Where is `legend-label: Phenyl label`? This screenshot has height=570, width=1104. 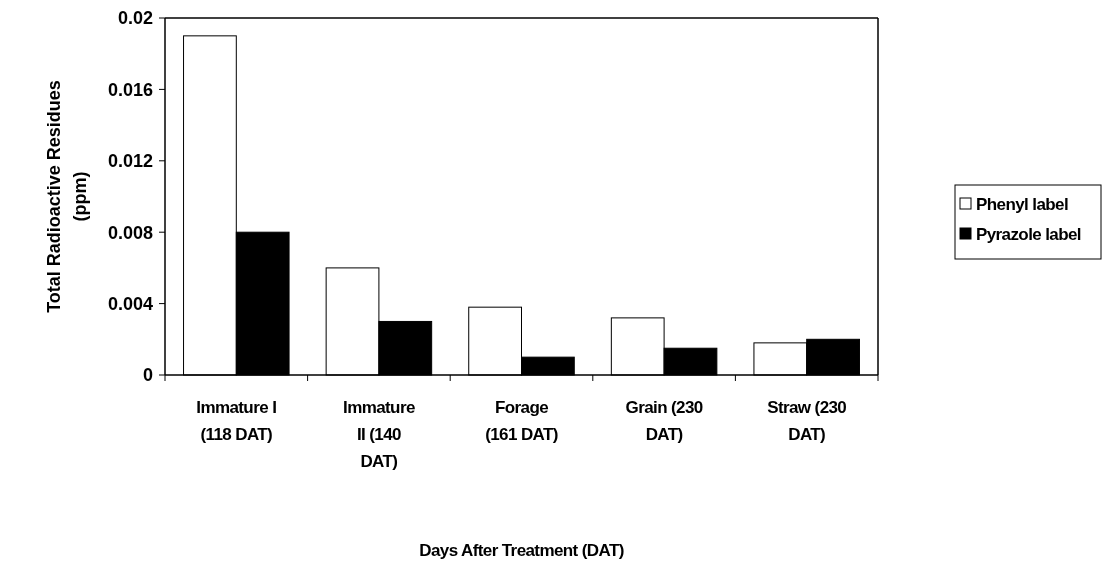
legend-label: Phenyl label is located at coordinates (1022, 204).